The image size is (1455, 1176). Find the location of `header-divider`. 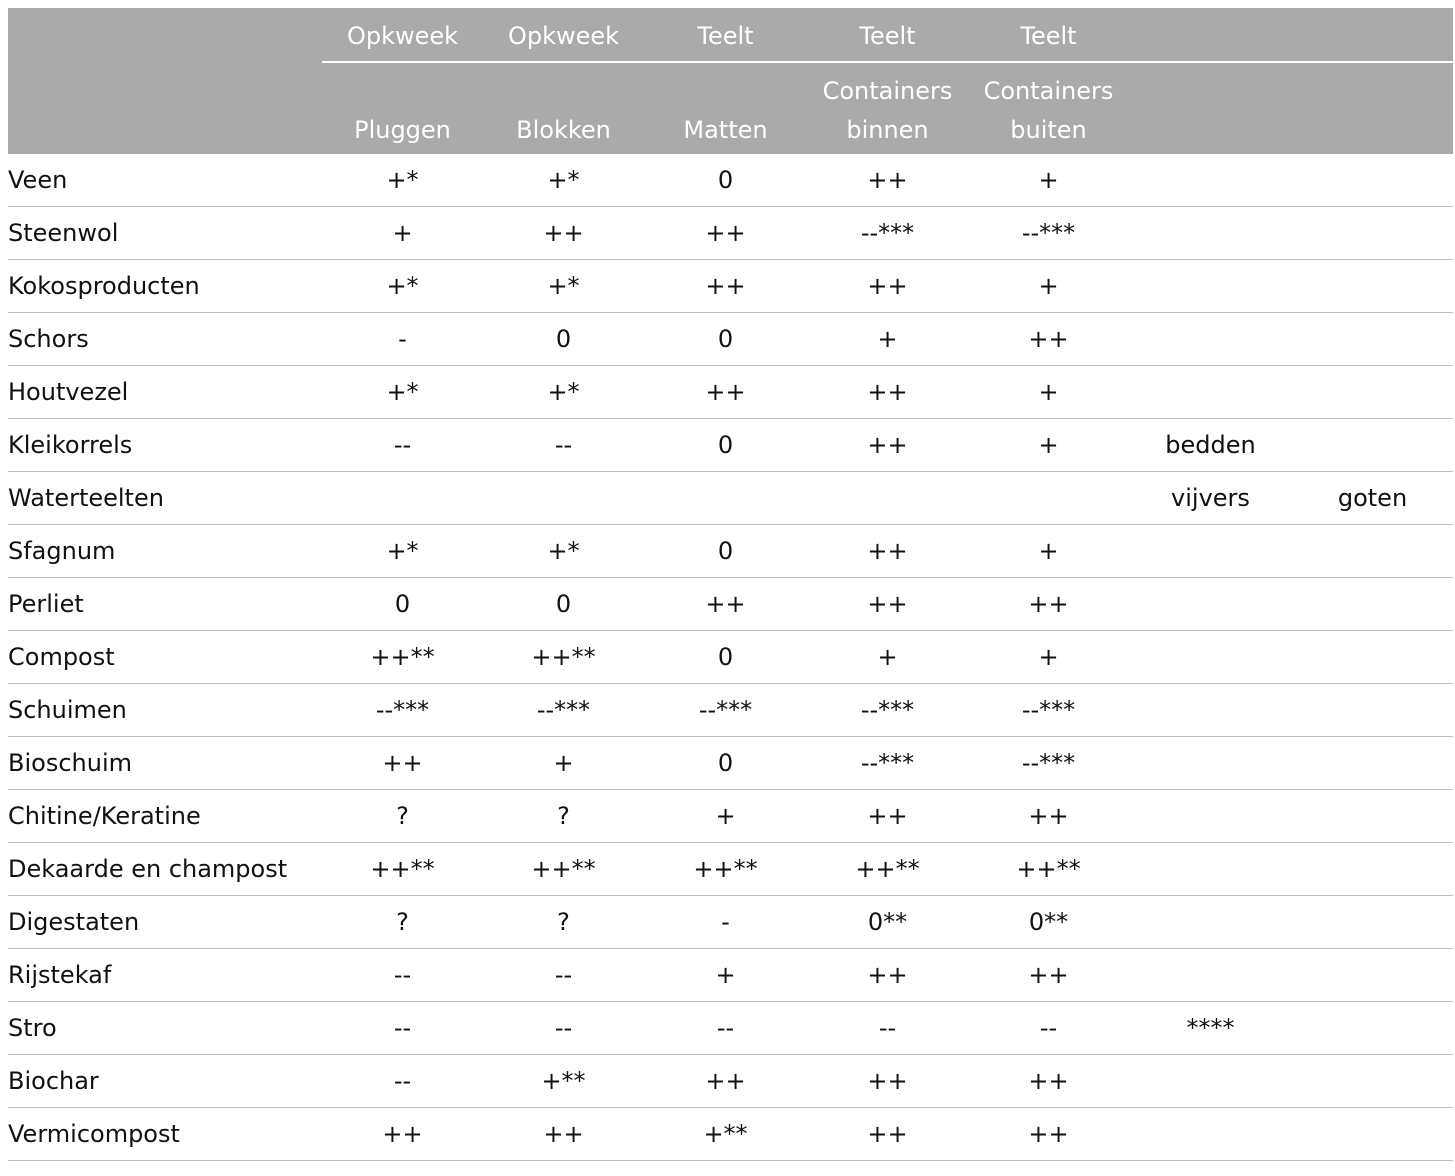

header-divider is located at coordinates (887, 62).